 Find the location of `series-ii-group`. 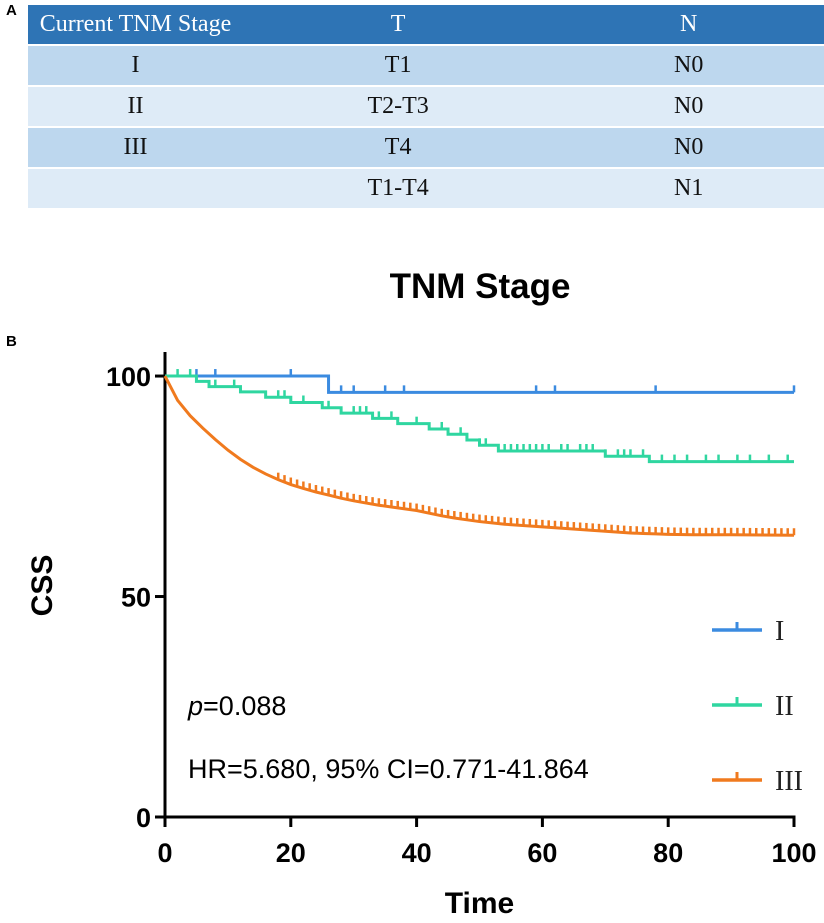

series-ii-group is located at coordinates (479, 416).